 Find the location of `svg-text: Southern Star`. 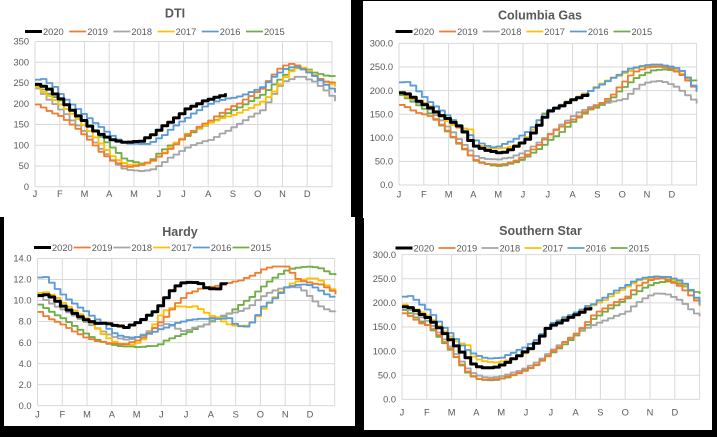

svg-text: Southern Star is located at coordinates (540, 231).